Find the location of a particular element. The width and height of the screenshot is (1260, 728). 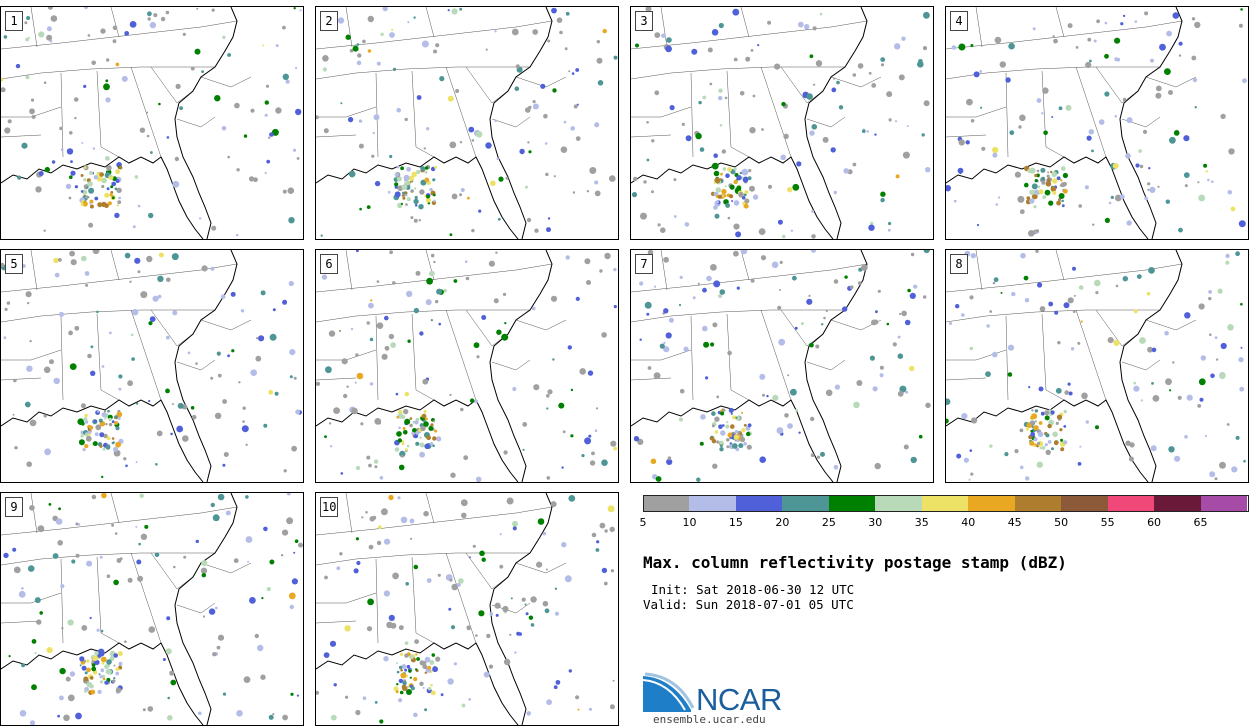

reflectivity-map is located at coordinates (465, 609).